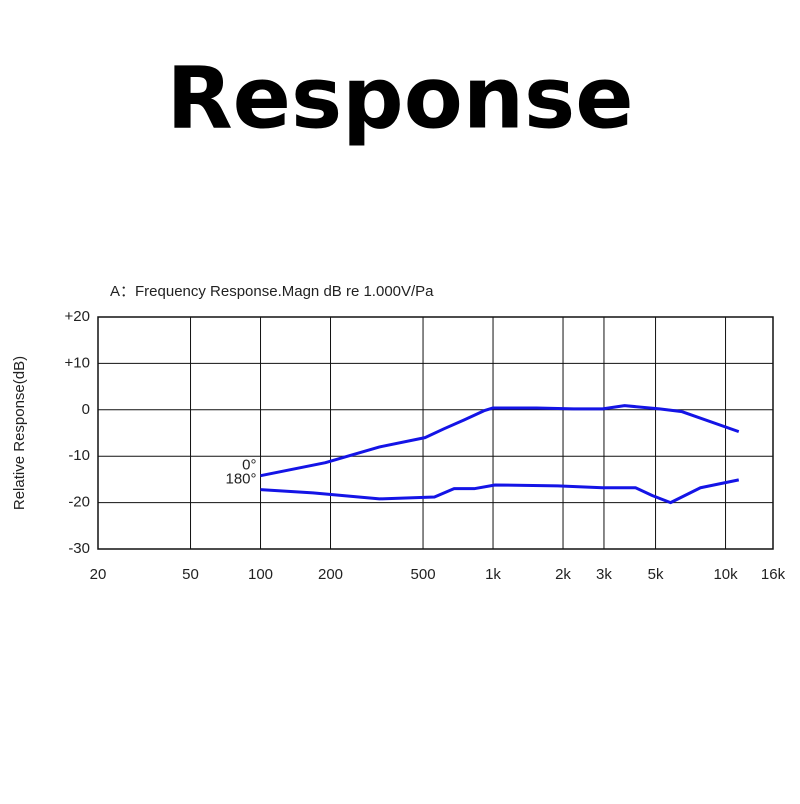 The image size is (800, 804). What do you see at coordinates (240, 479) in the screenshot?
I see `series-label: 180°` at bounding box center [240, 479].